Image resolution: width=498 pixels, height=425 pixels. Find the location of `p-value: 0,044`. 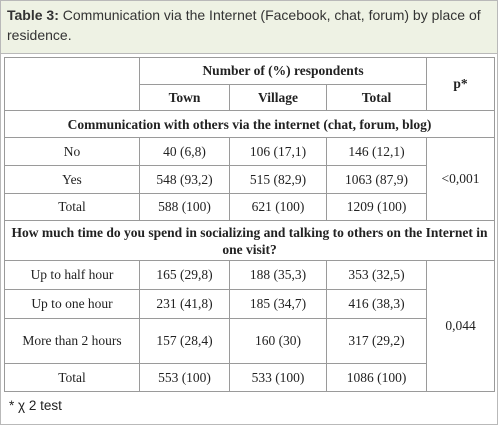

p-value: 0,044 is located at coordinates (461, 326).